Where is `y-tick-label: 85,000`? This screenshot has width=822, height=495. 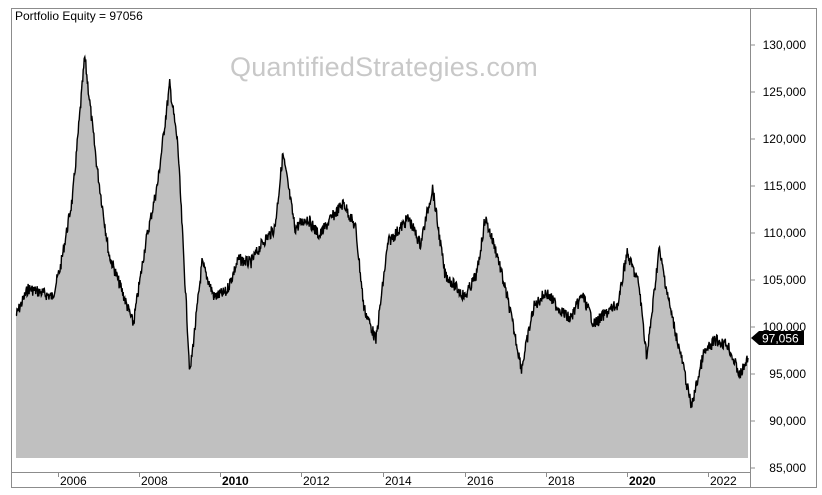 y-tick-label: 85,000 is located at coordinates (787, 468).